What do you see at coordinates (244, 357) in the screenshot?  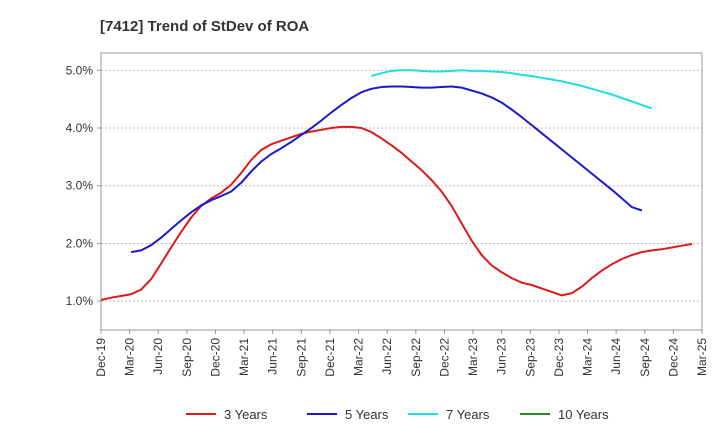 I see `x-tick-label: Mar-21` at bounding box center [244, 357].